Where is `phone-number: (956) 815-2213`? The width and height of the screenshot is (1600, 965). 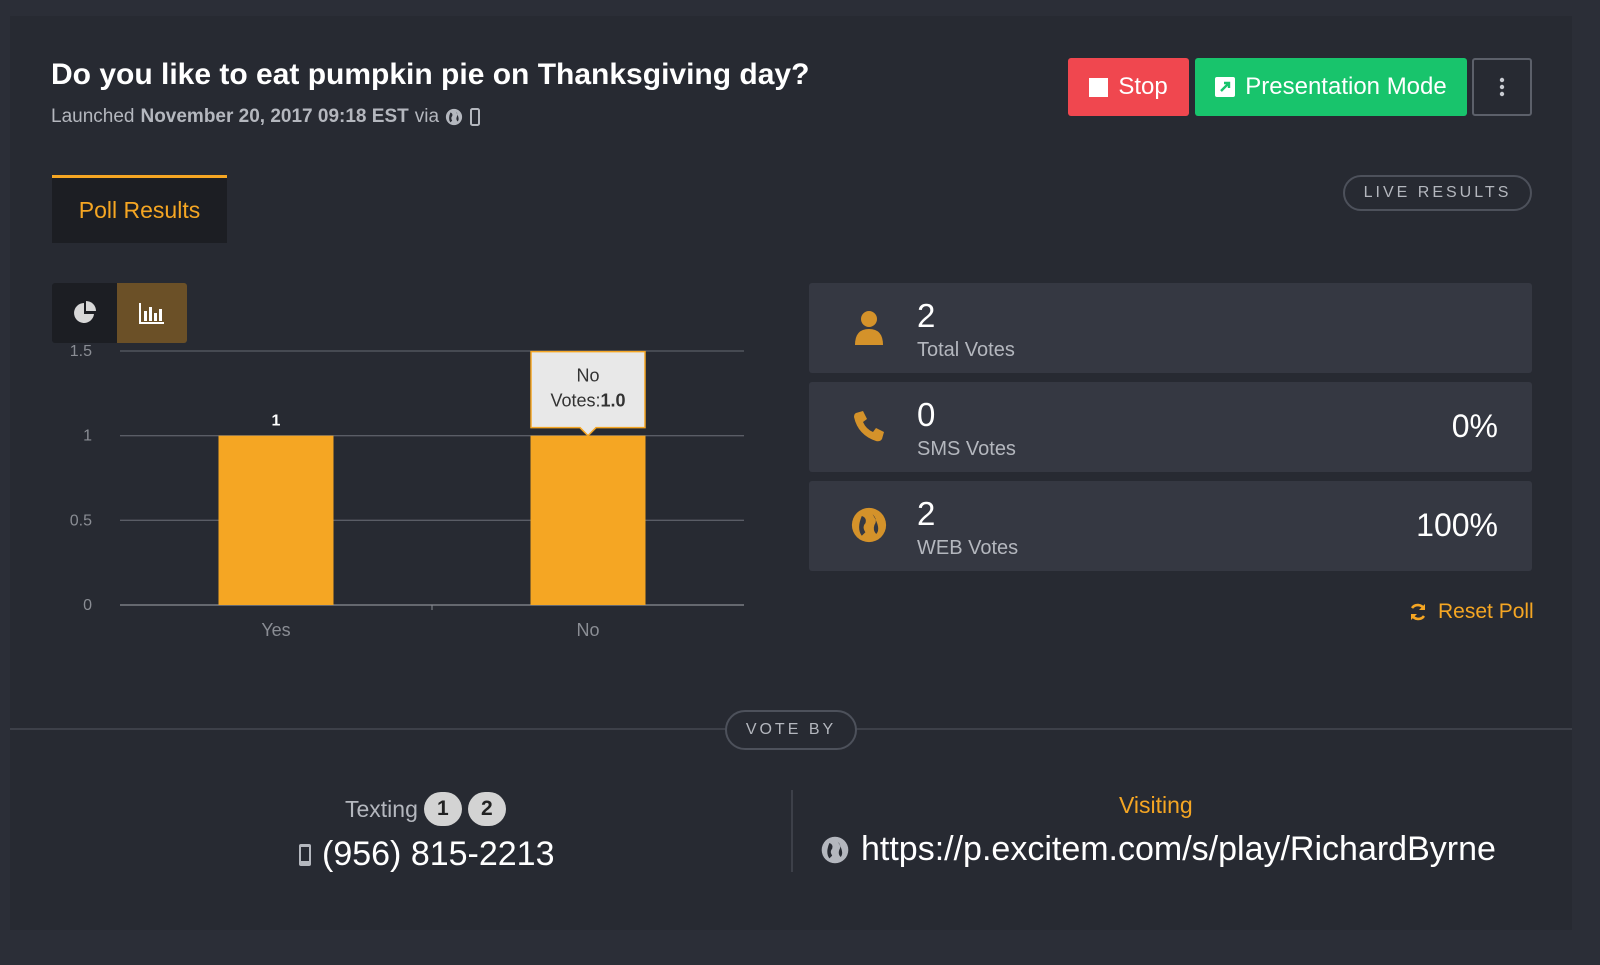
phone-number: (956) 815-2213 is located at coordinates (426, 854).